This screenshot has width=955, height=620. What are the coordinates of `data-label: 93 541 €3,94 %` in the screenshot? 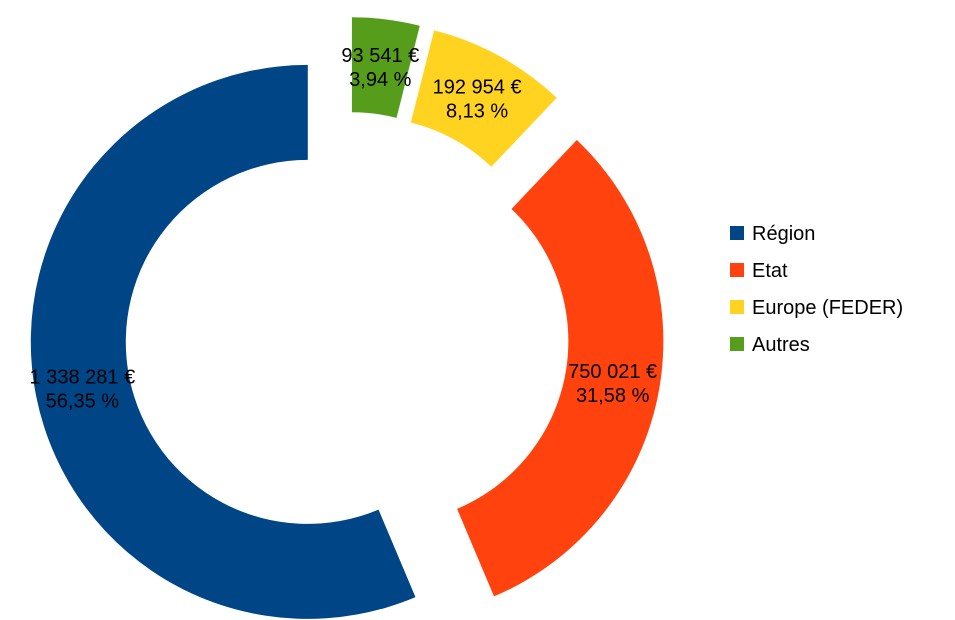 It's located at (380, 68).